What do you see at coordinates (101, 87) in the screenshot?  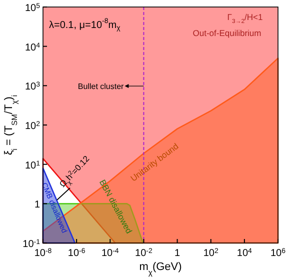 I see `ref-line-label: Bullet cluster` at bounding box center [101, 87].